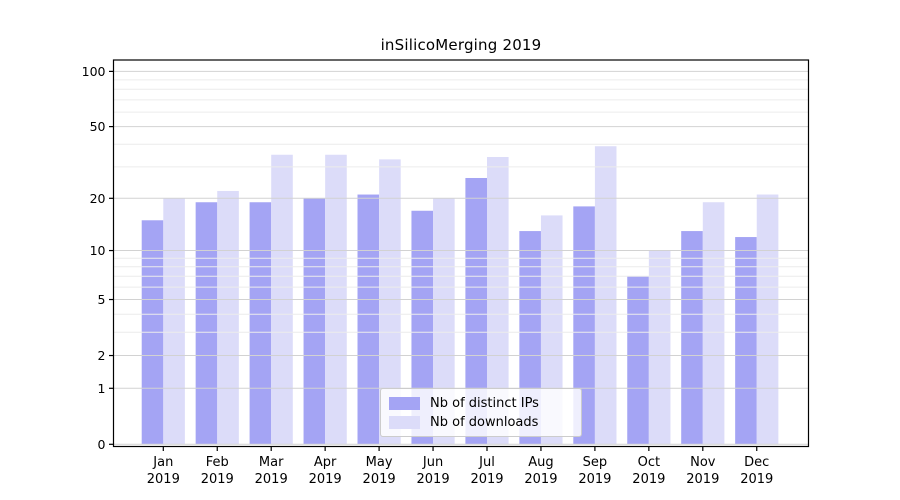 The image size is (900, 500). What do you see at coordinates (98, 250) in the screenshot?
I see `y-tick-label: 10` at bounding box center [98, 250].